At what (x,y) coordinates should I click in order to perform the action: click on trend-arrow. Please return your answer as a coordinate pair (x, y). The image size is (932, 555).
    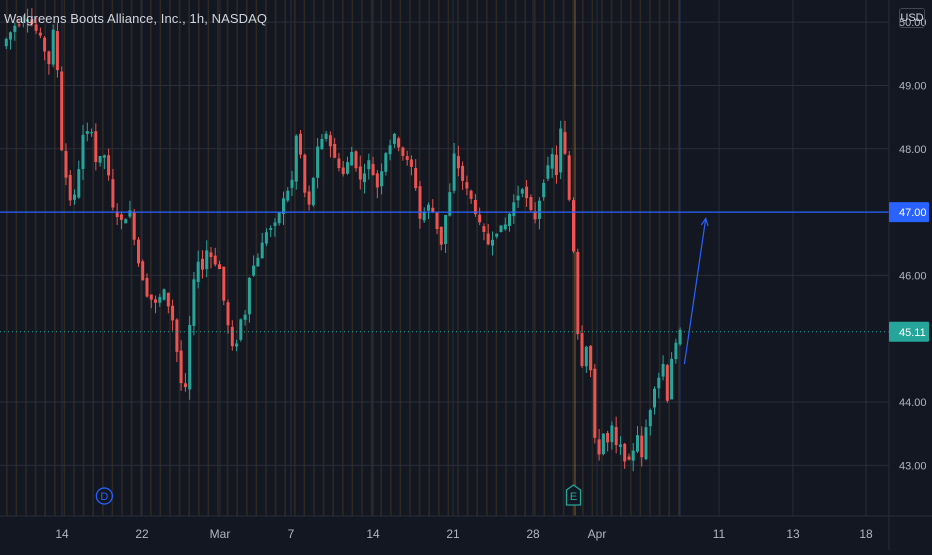
    Looking at the image, I should click on (696, 291).